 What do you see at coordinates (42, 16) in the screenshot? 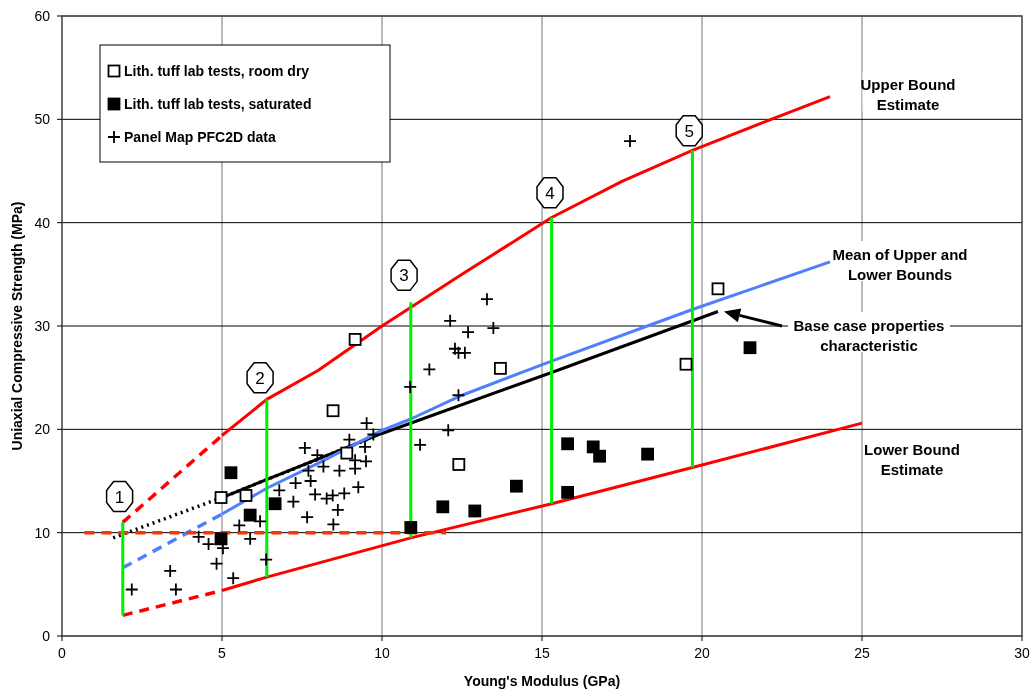
I see `y-tick-label: 60` at bounding box center [42, 16].